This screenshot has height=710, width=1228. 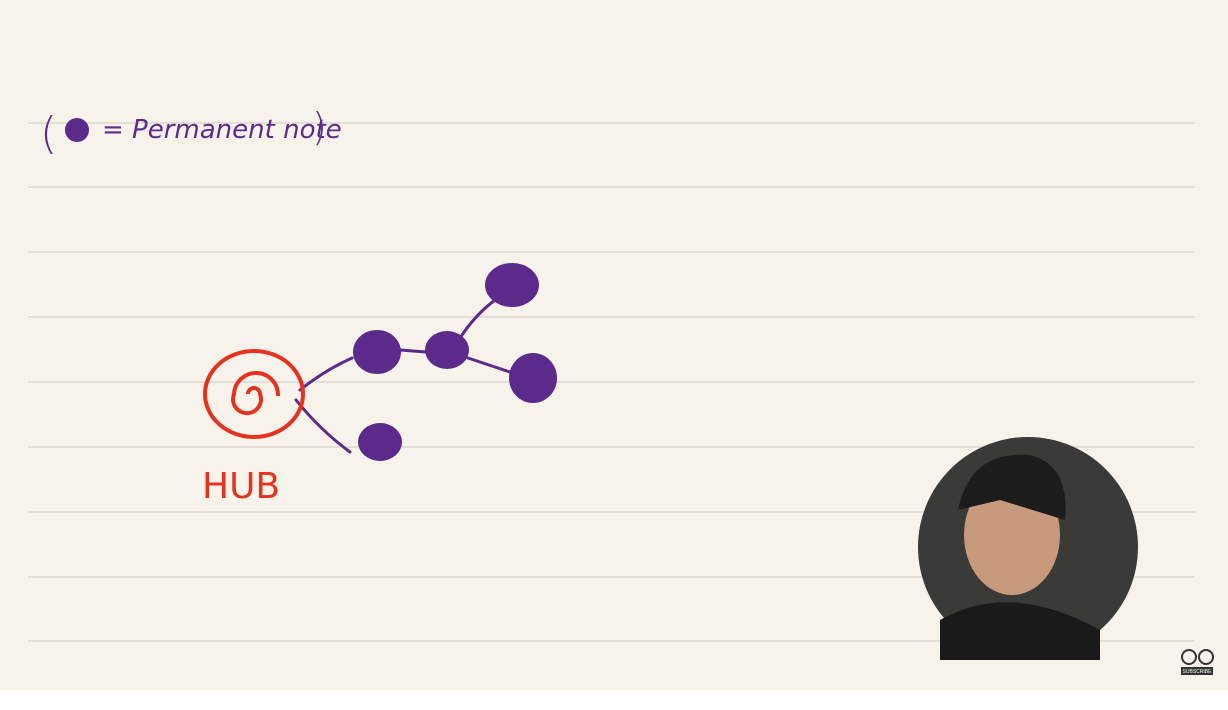 What do you see at coordinates (1197, 662) in the screenshot?
I see `subscribe-badge: SUBSCRIBE` at bounding box center [1197, 662].